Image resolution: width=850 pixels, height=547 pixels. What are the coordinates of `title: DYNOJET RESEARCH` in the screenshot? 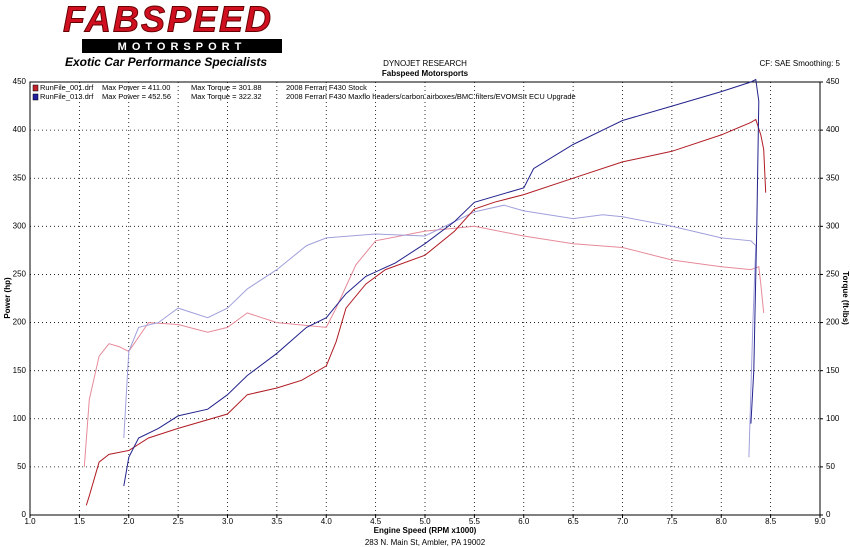 It's located at (425, 63).